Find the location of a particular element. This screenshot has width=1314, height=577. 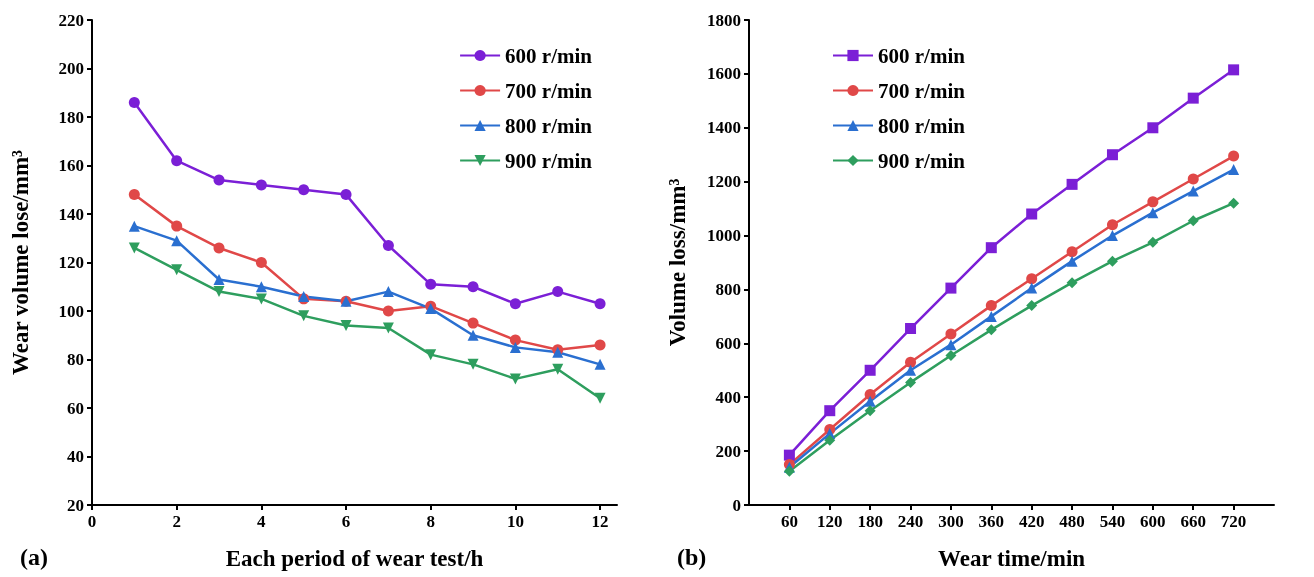

text: (a) is located at coordinates (34, 557).